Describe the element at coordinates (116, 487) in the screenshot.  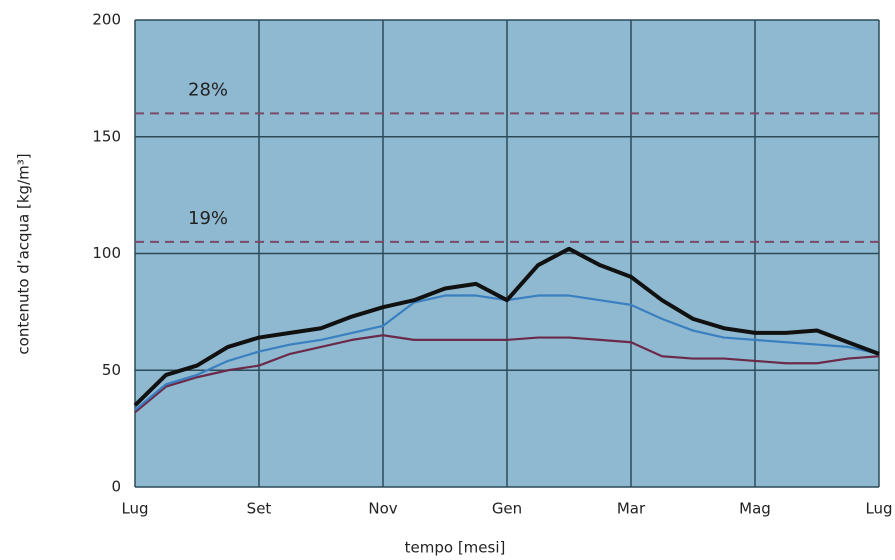
I see `y-tick-label: 0` at that location.